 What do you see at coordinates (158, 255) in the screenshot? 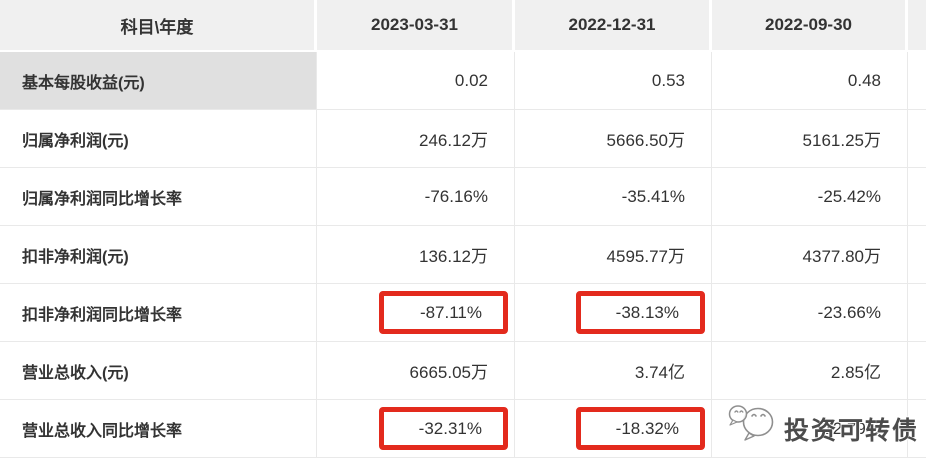
I see `row-label: 扣非净利润(元)` at bounding box center [158, 255].